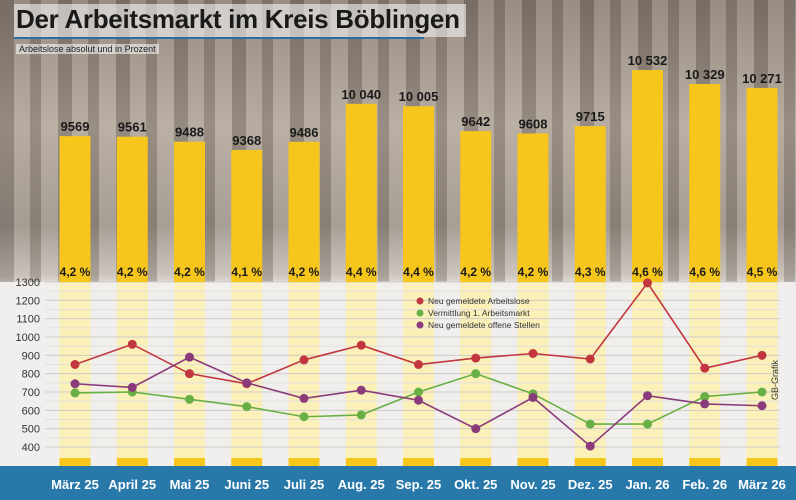 The height and width of the screenshot is (500, 796). What do you see at coordinates (189, 132) in the screenshot?
I see `bar-value-label: 9488` at bounding box center [189, 132].